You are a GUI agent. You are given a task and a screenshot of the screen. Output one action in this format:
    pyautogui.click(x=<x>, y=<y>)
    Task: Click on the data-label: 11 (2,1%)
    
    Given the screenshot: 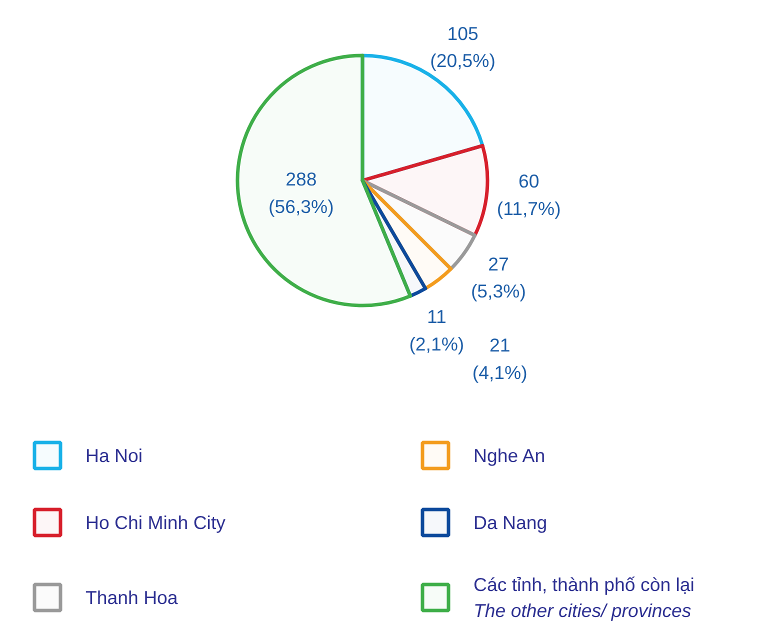 What is the action you would take?
    pyautogui.click(x=436, y=330)
    